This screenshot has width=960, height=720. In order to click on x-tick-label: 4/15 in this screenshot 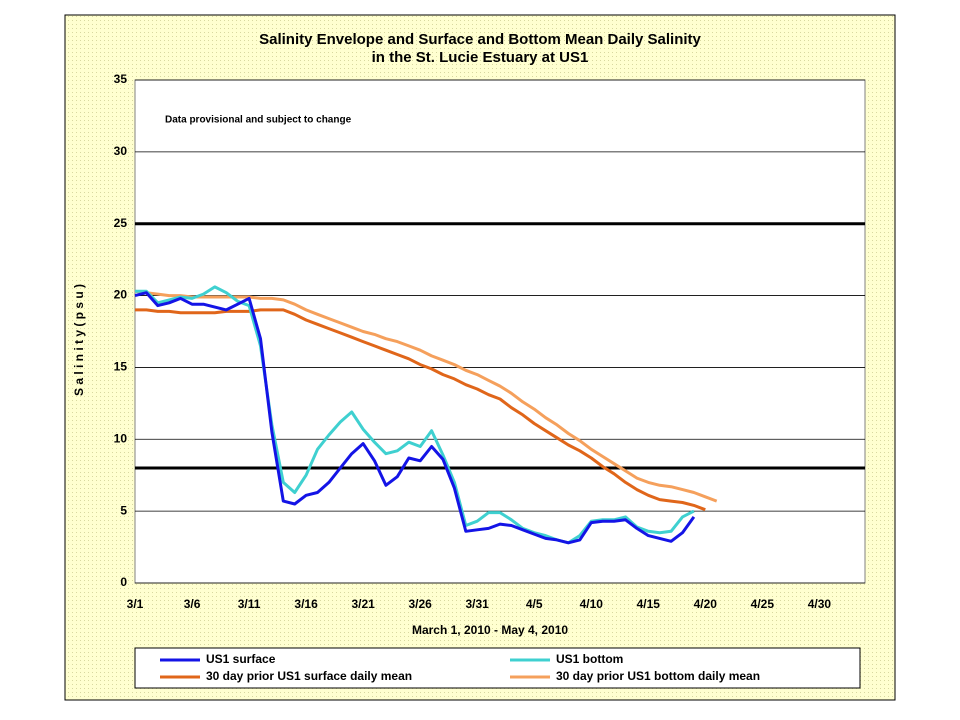, I will do `click(649, 604)`.